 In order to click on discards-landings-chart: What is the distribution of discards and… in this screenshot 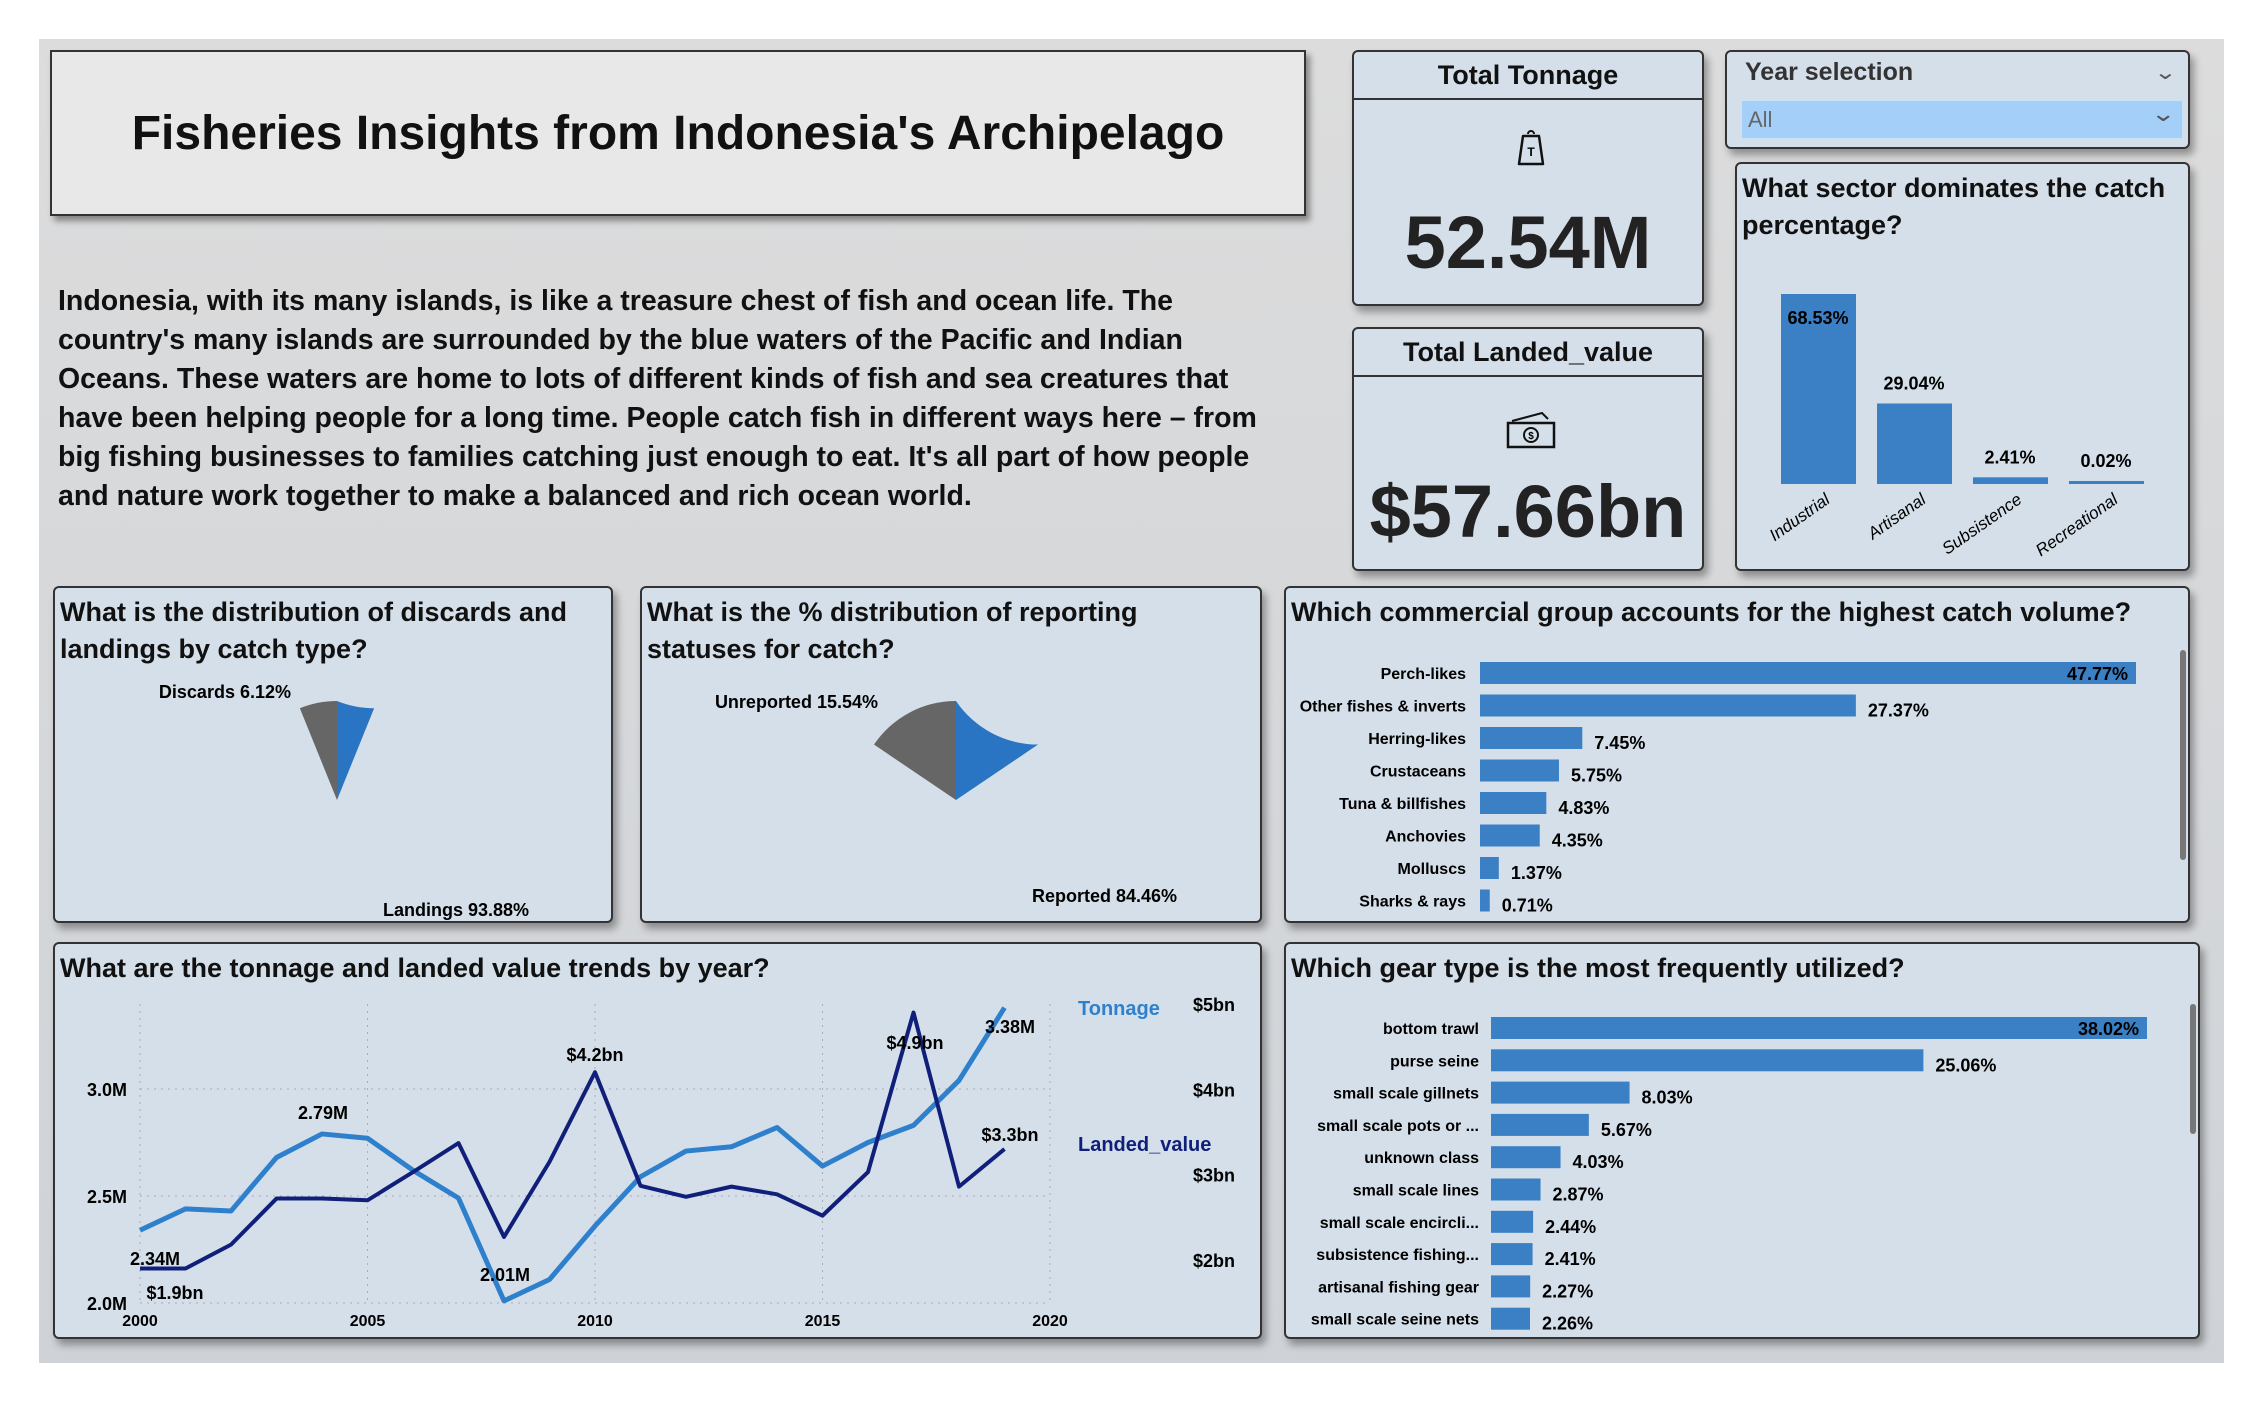, I will do `click(333, 754)`.